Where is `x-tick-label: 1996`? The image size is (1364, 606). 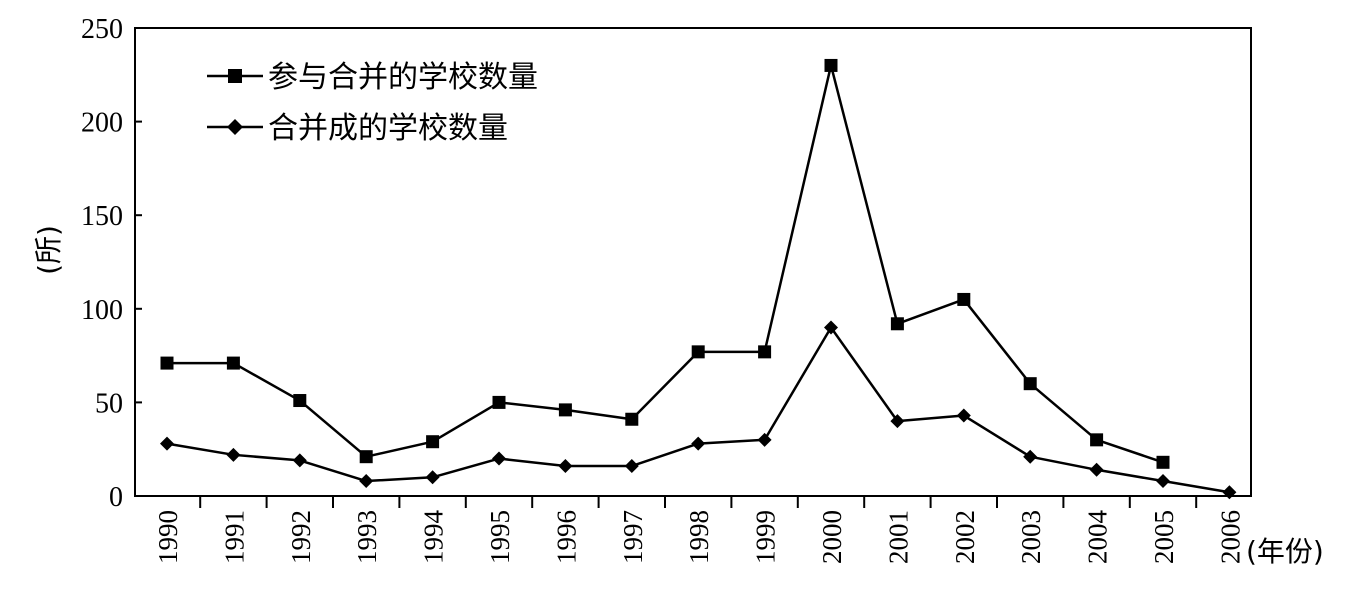
x-tick-label: 1996 is located at coordinates (566, 537).